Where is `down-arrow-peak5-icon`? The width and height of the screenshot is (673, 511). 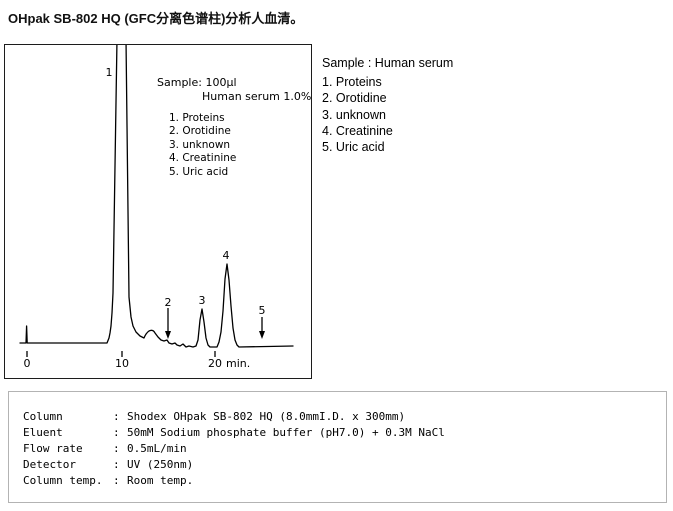
down-arrow-peak5-icon is located at coordinates (262, 328).